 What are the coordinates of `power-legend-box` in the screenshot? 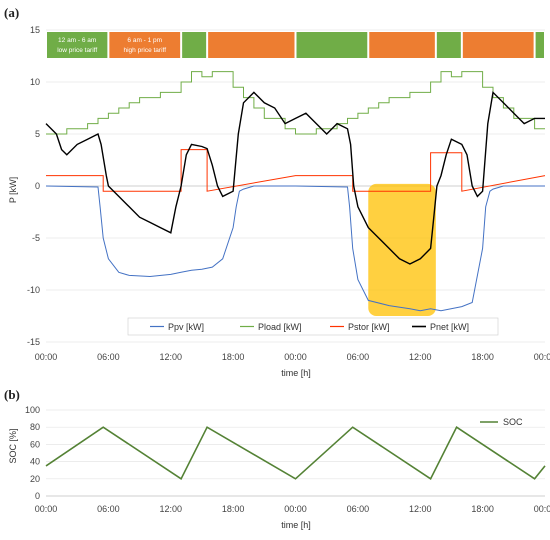 It's located at (313, 326).